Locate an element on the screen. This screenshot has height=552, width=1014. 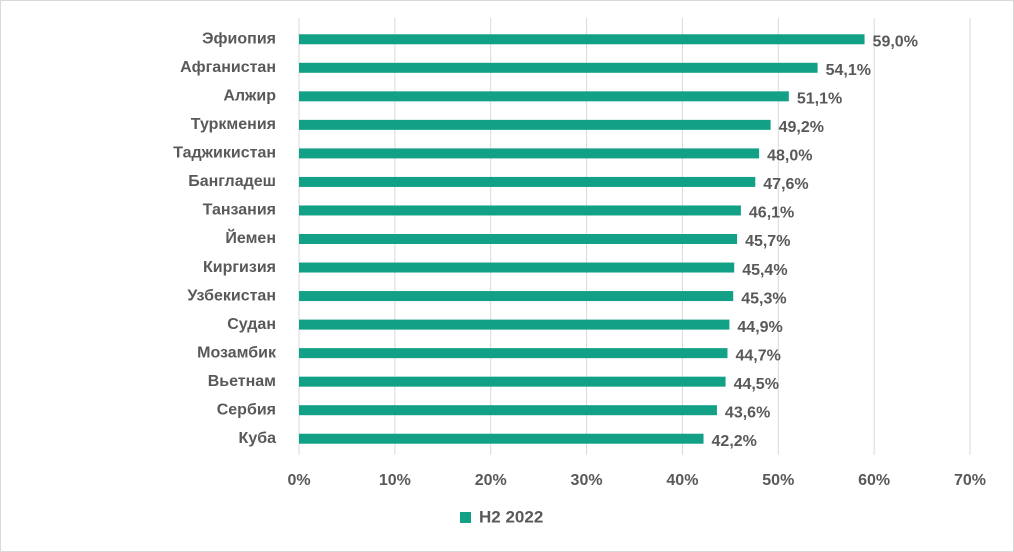
y-tick-label: Мозамбик is located at coordinates (237, 352).